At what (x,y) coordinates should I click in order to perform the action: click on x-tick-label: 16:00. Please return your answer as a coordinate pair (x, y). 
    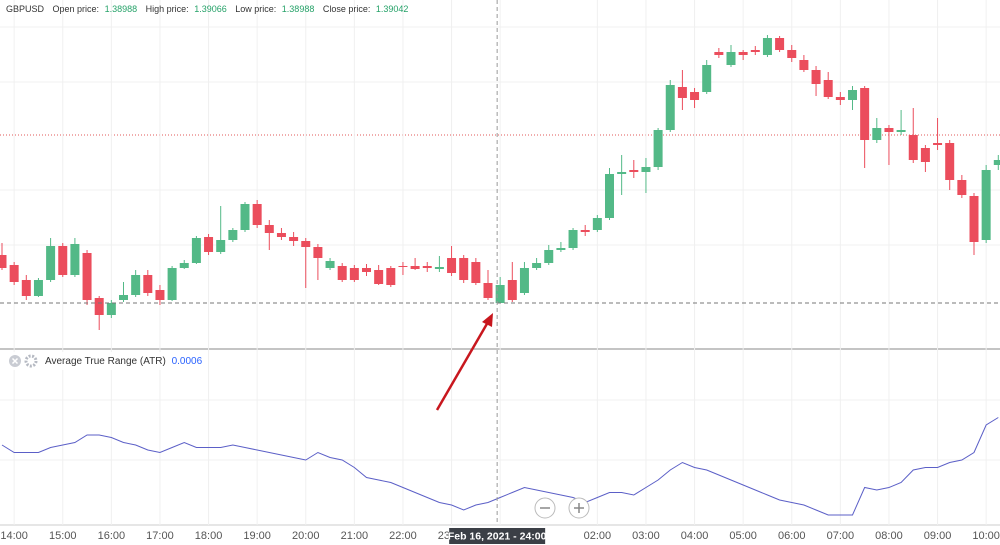
    Looking at the image, I should click on (112, 536).